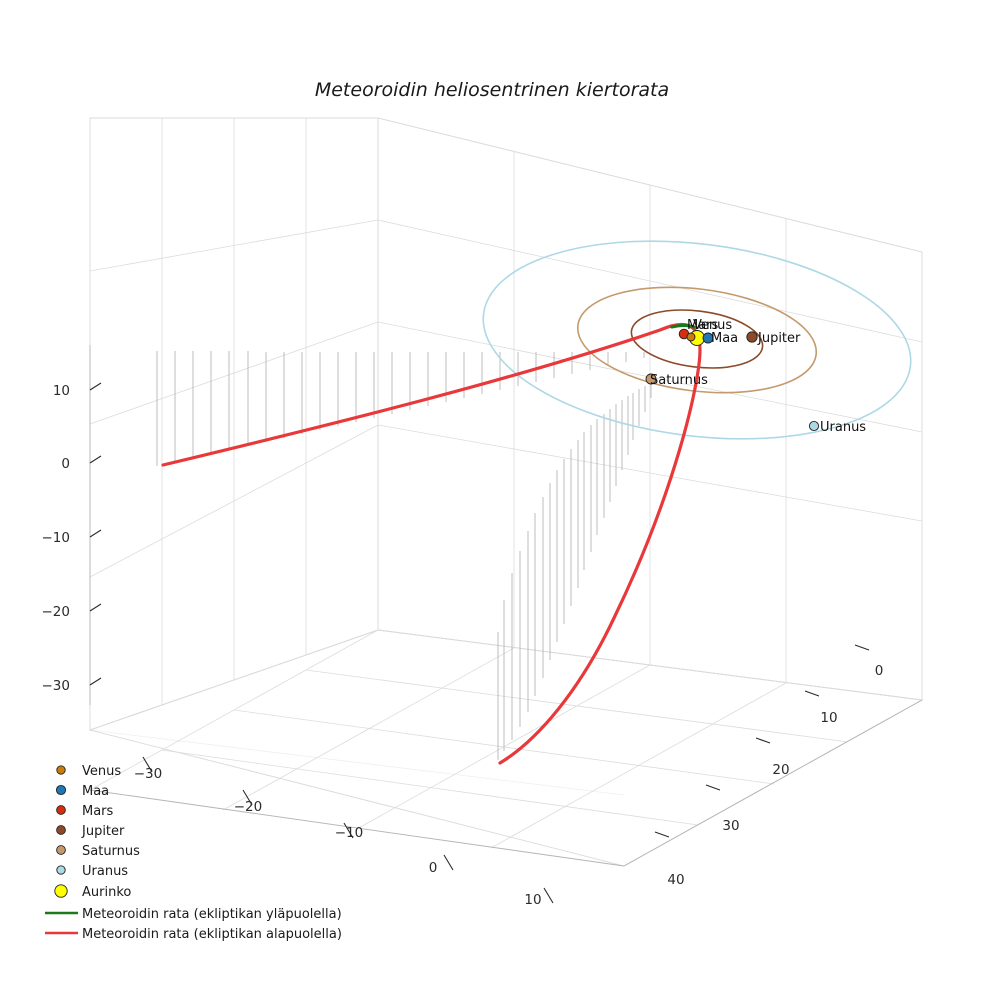 Image resolution: width=984 pixels, height=984 pixels. Describe the element at coordinates (61, 770) in the screenshot. I see `legend-marker-venus` at that location.